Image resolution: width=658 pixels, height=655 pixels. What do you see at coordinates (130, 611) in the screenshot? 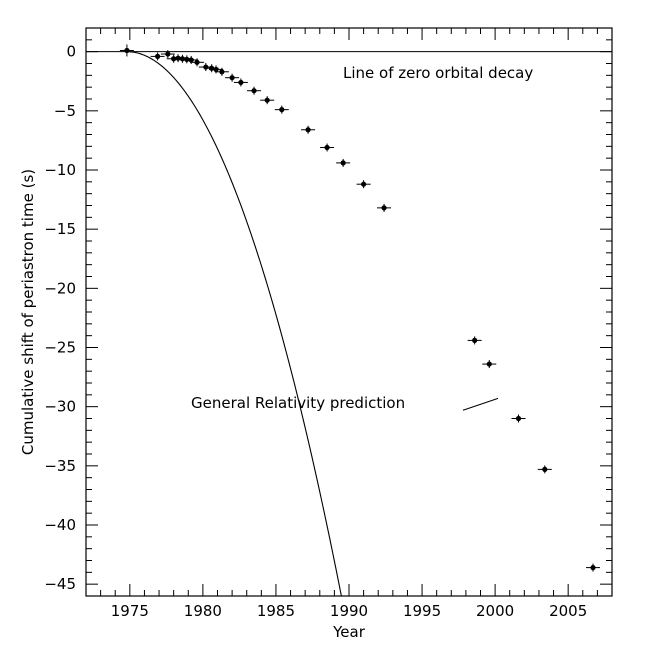
I see `x-tick-label: 1975` at bounding box center [130, 611].